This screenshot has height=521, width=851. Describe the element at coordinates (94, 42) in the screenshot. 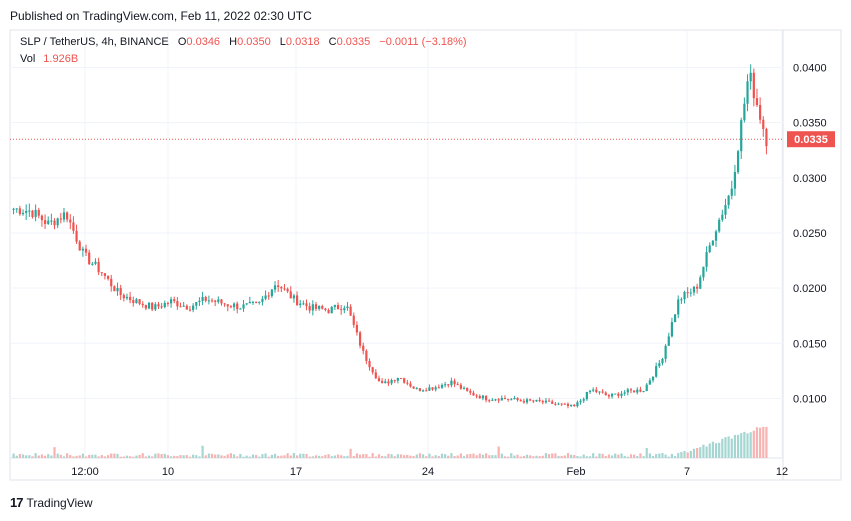

I see `symbol-label: SLP / TetherUS, 4h, BINANCE` at that location.